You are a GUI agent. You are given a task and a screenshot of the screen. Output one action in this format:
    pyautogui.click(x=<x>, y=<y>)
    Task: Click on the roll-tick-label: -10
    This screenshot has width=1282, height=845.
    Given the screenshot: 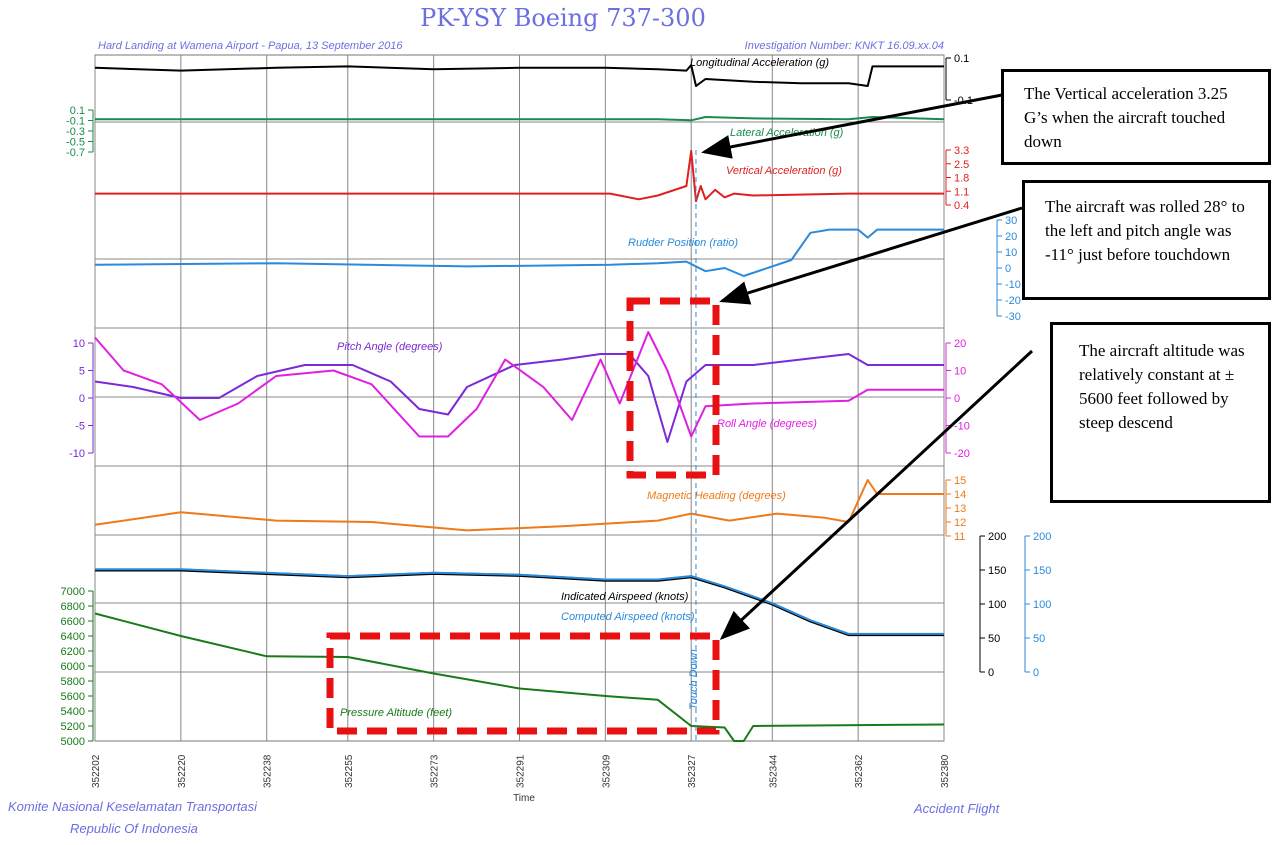 What is the action you would take?
    pyautogui.click(x=962, y=427)
    